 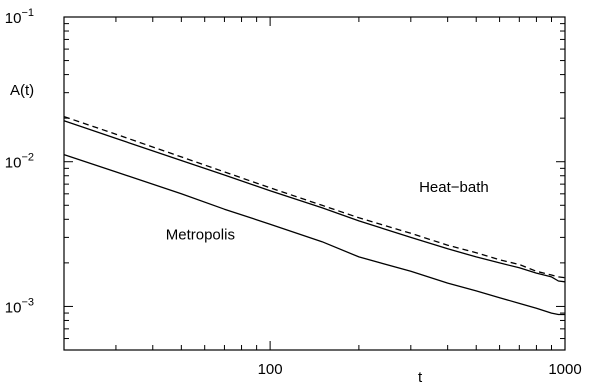 I want to click on annotation-2: Metropolis, so click(x=200, y=235).